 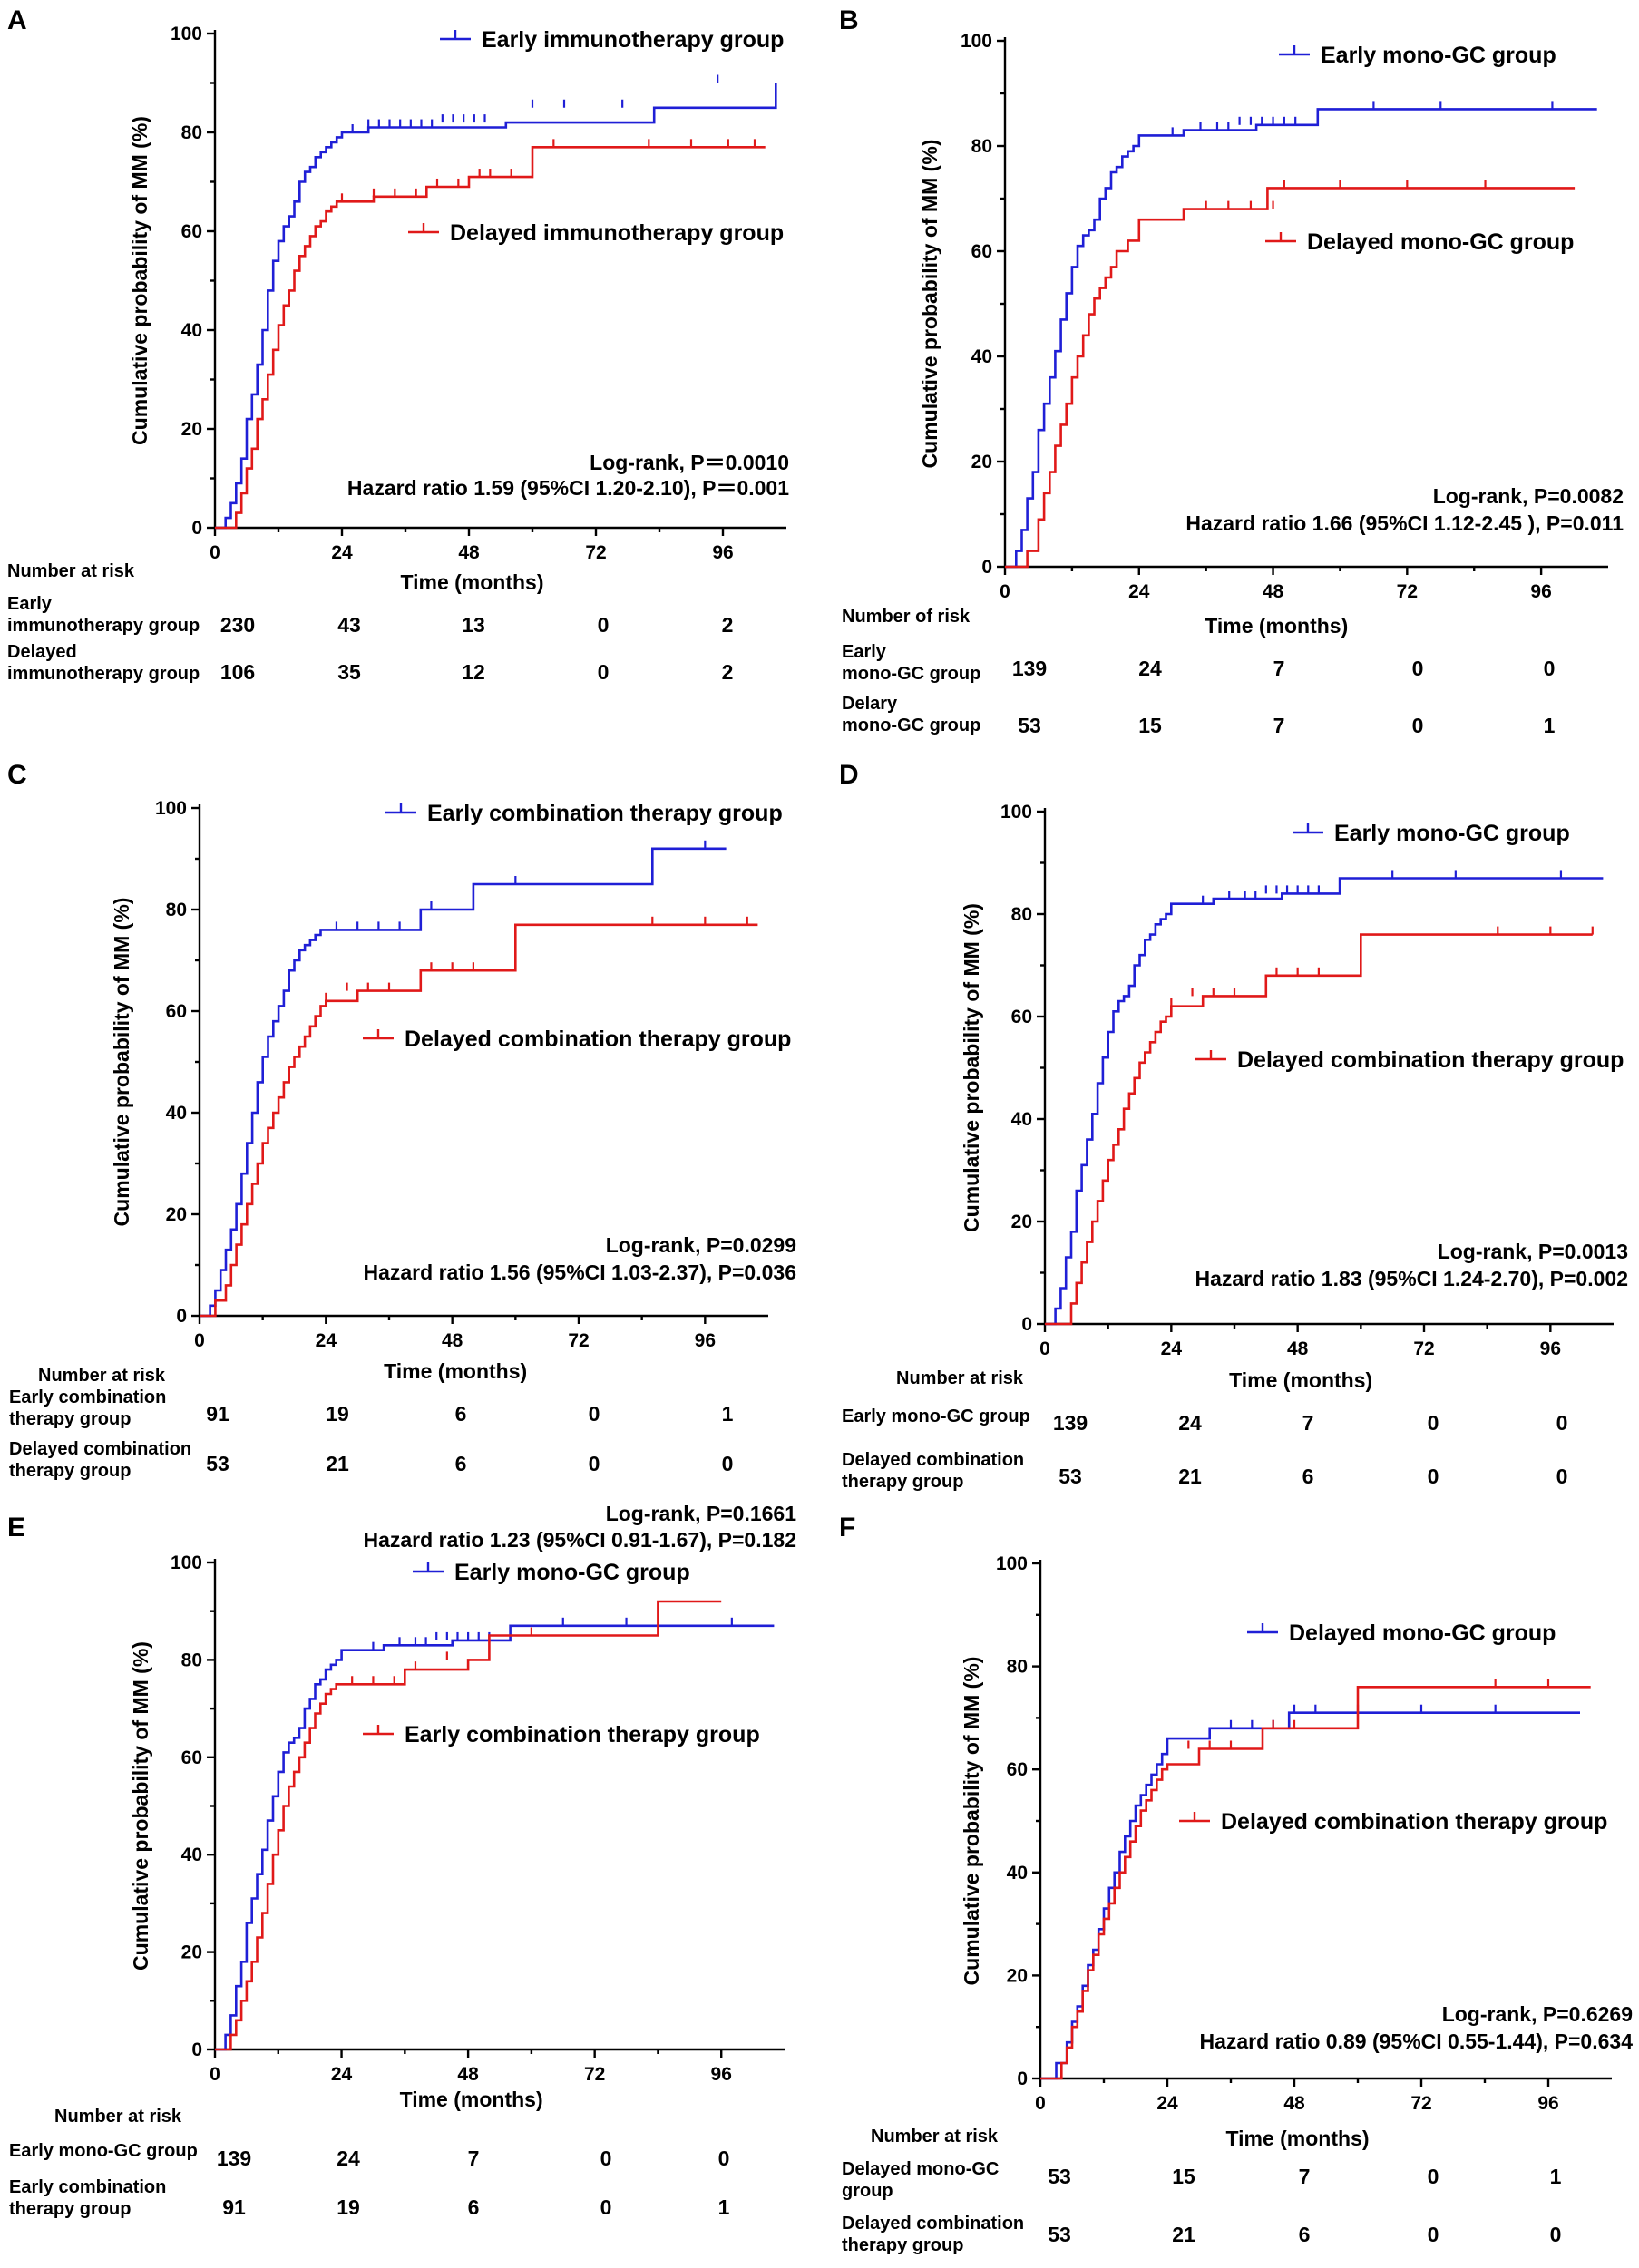 What do you see at coordinates (849, 775) in the screenshot?
I see `panel-letter: D` at bounding box center [849, 775].